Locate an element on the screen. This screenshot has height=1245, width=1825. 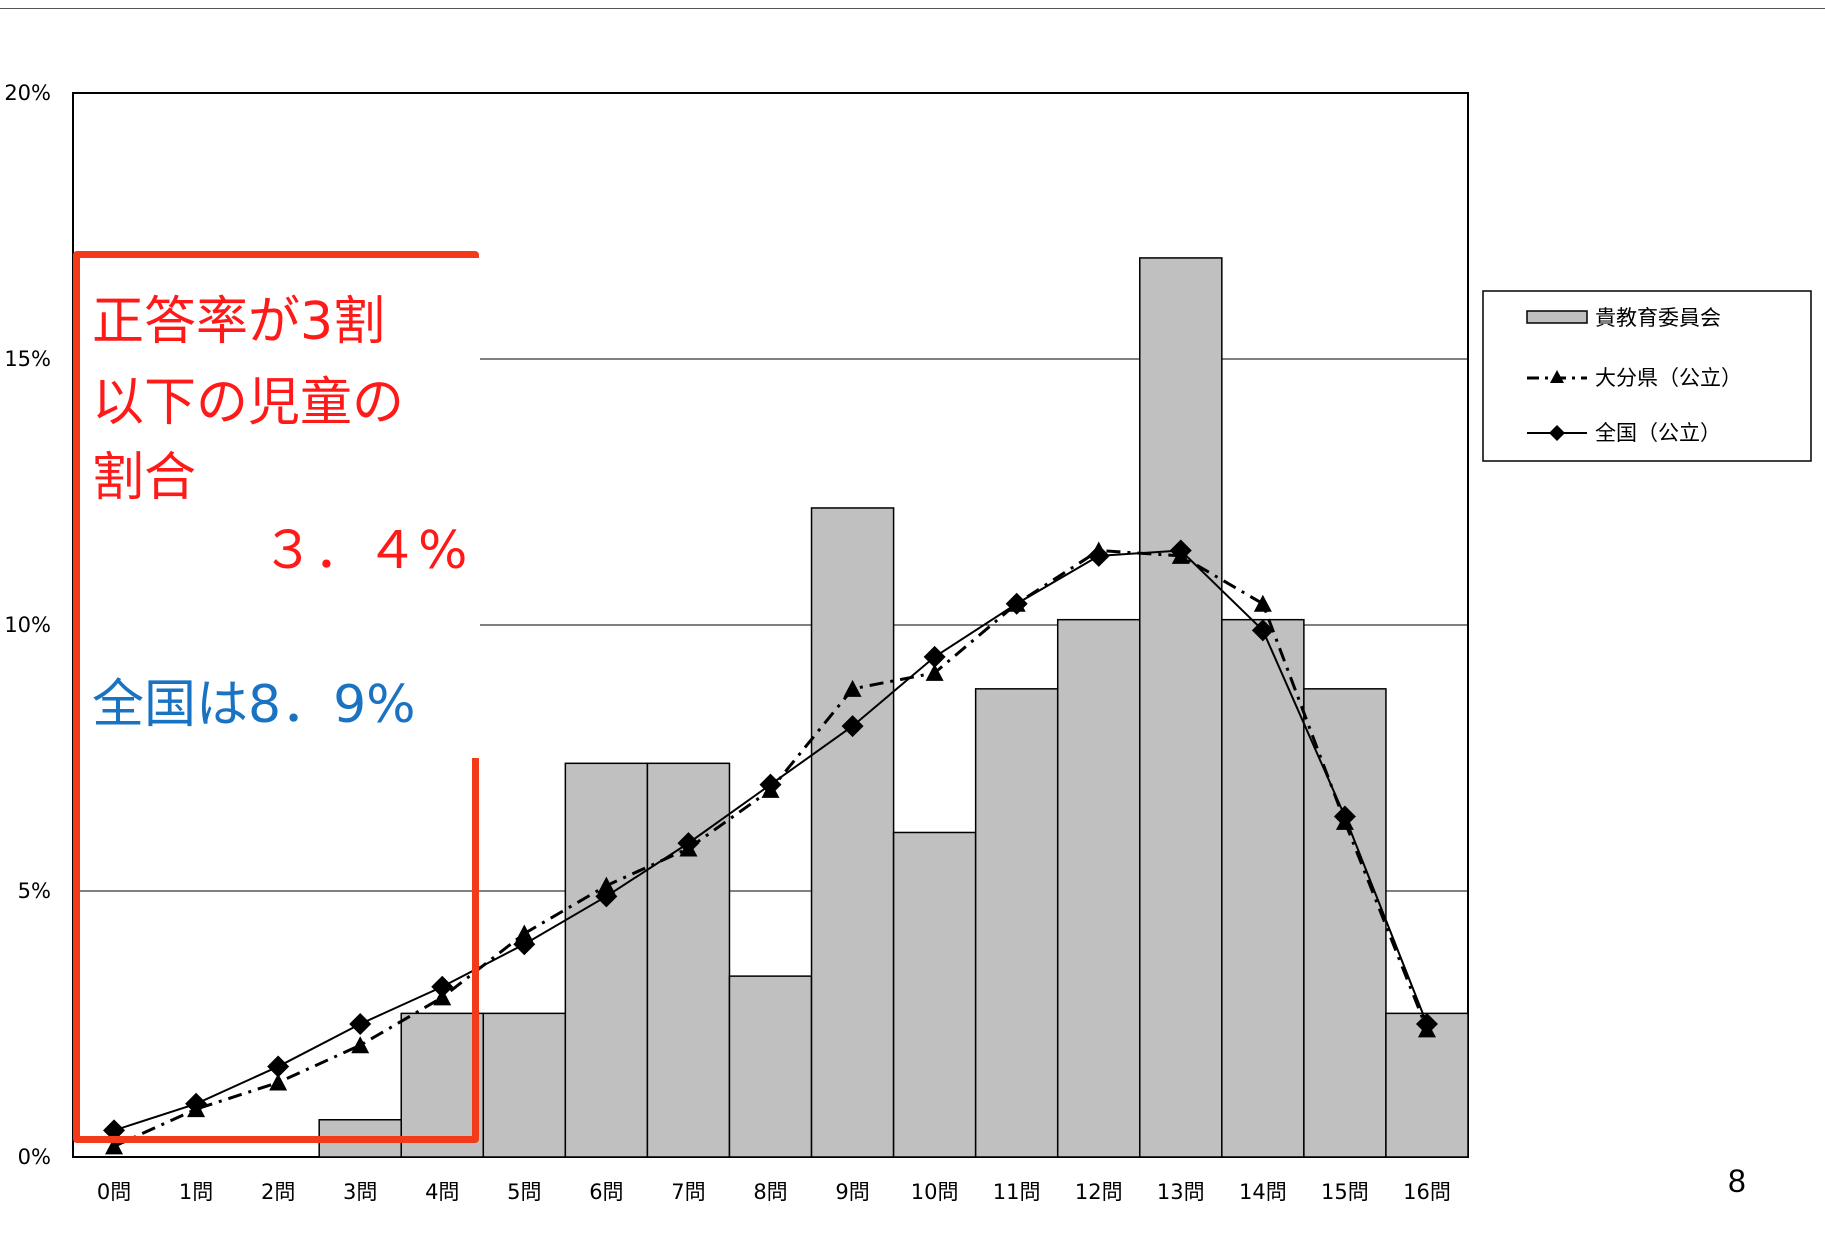
x-tick-label-10: 10問 is located at coordinates (935, 1192).